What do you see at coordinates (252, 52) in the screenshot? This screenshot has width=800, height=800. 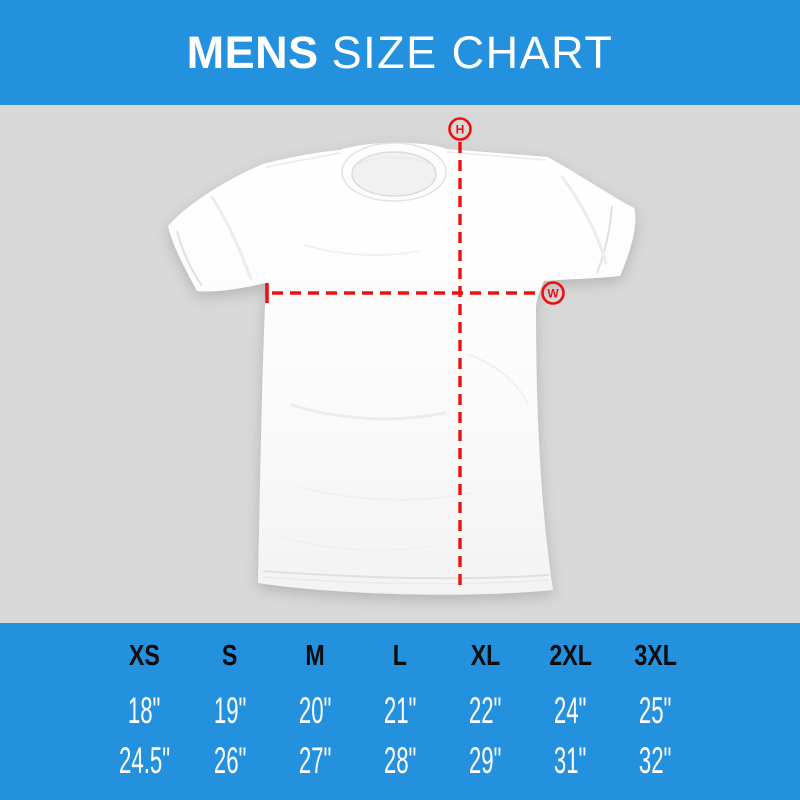 I see `page-title-bold: MENS` at bounding box center [252, 52].